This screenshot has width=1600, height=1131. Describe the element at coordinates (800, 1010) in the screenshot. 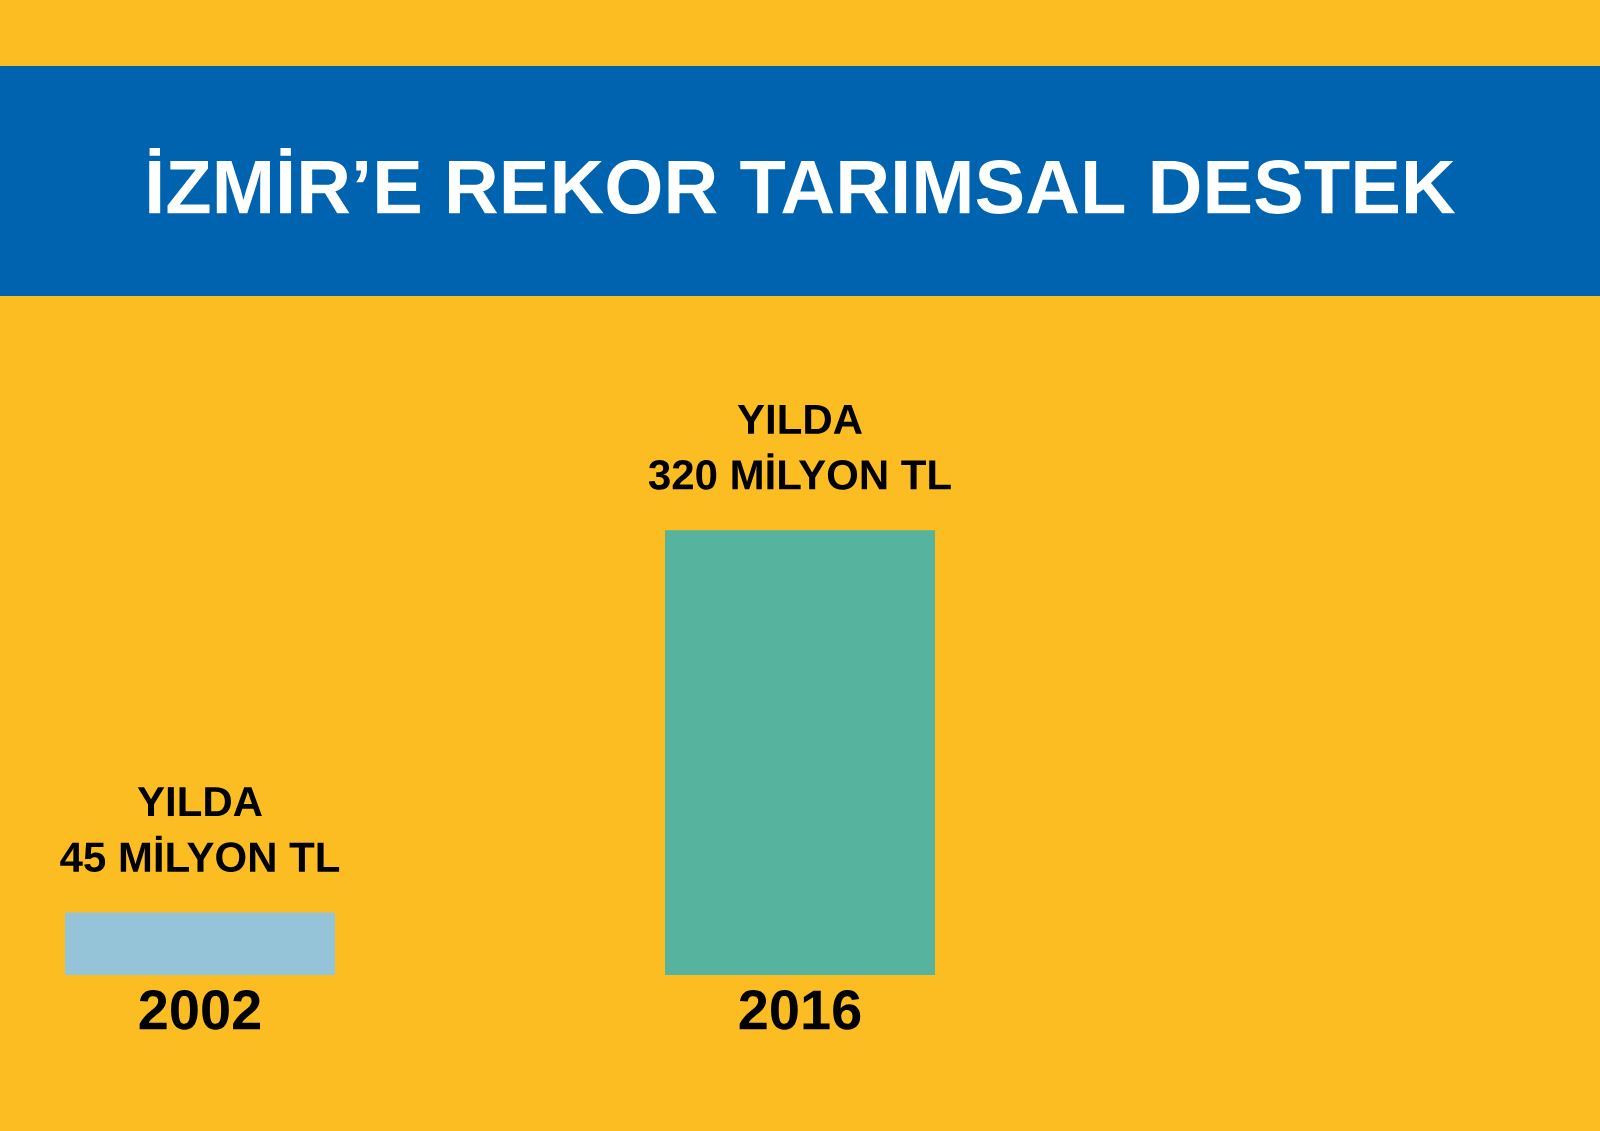

I see `x-tick-label: 2016` at that location.